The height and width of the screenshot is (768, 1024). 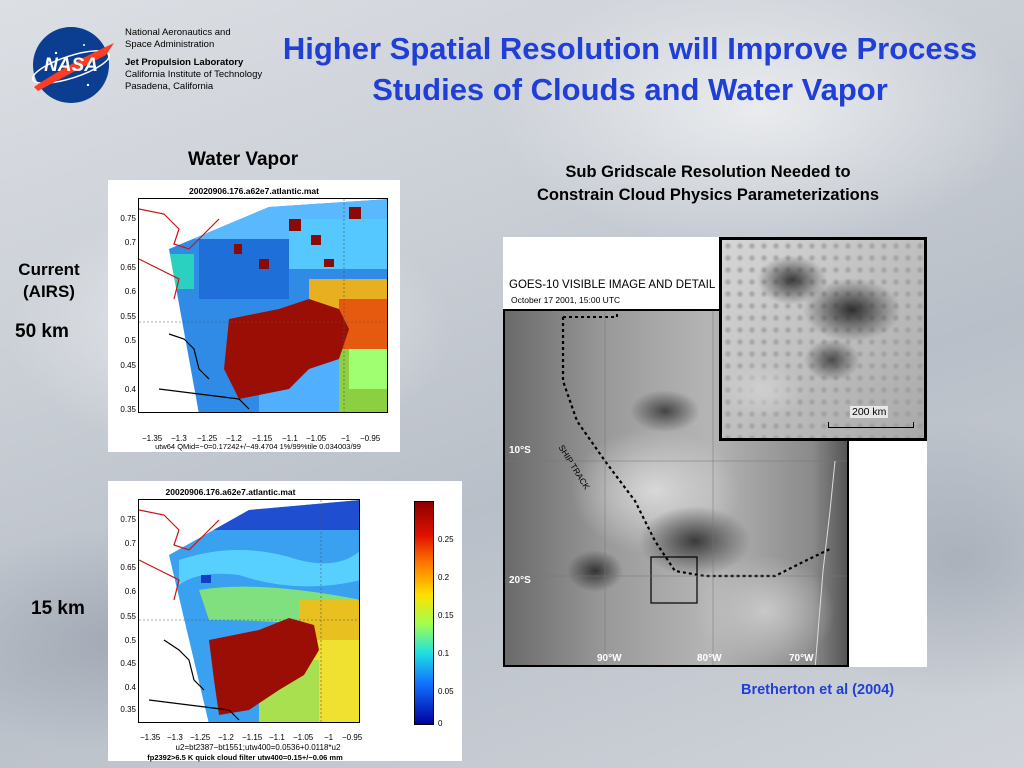 I want to click on goes-date: October 17 2001, 15:00 UTC, so click(x=566, y=300).